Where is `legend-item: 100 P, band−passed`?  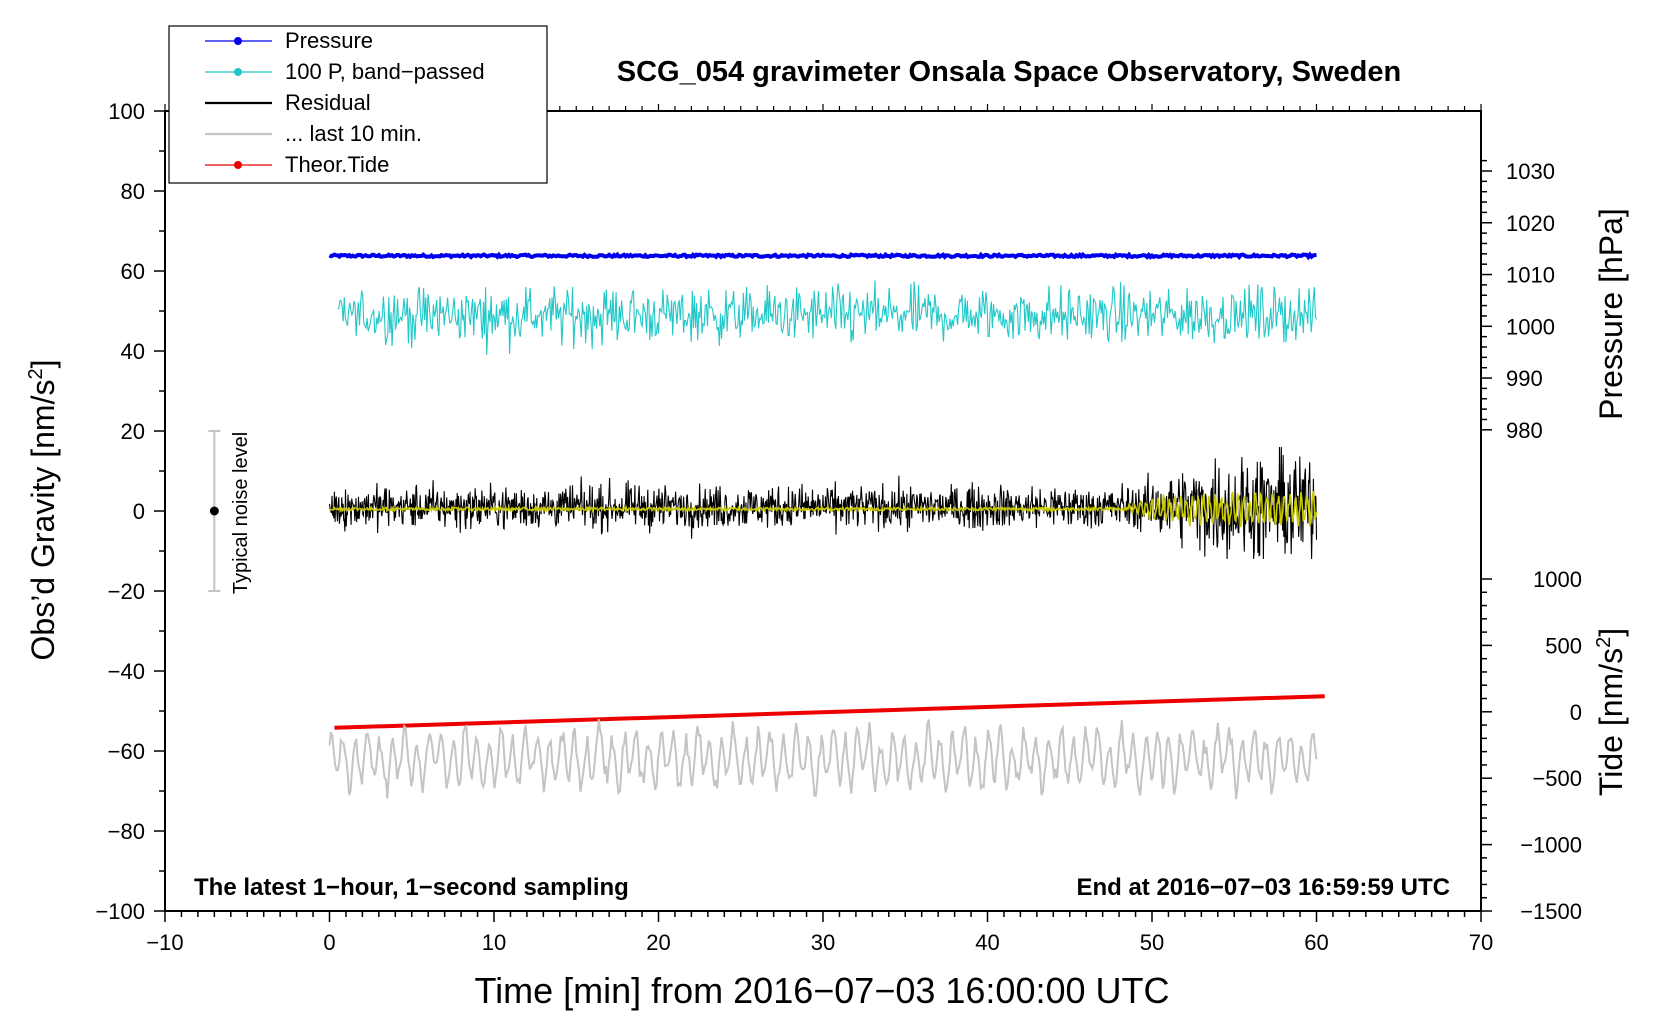
legend-item: 100 P, band−passed is located at coordinates (345, 71).